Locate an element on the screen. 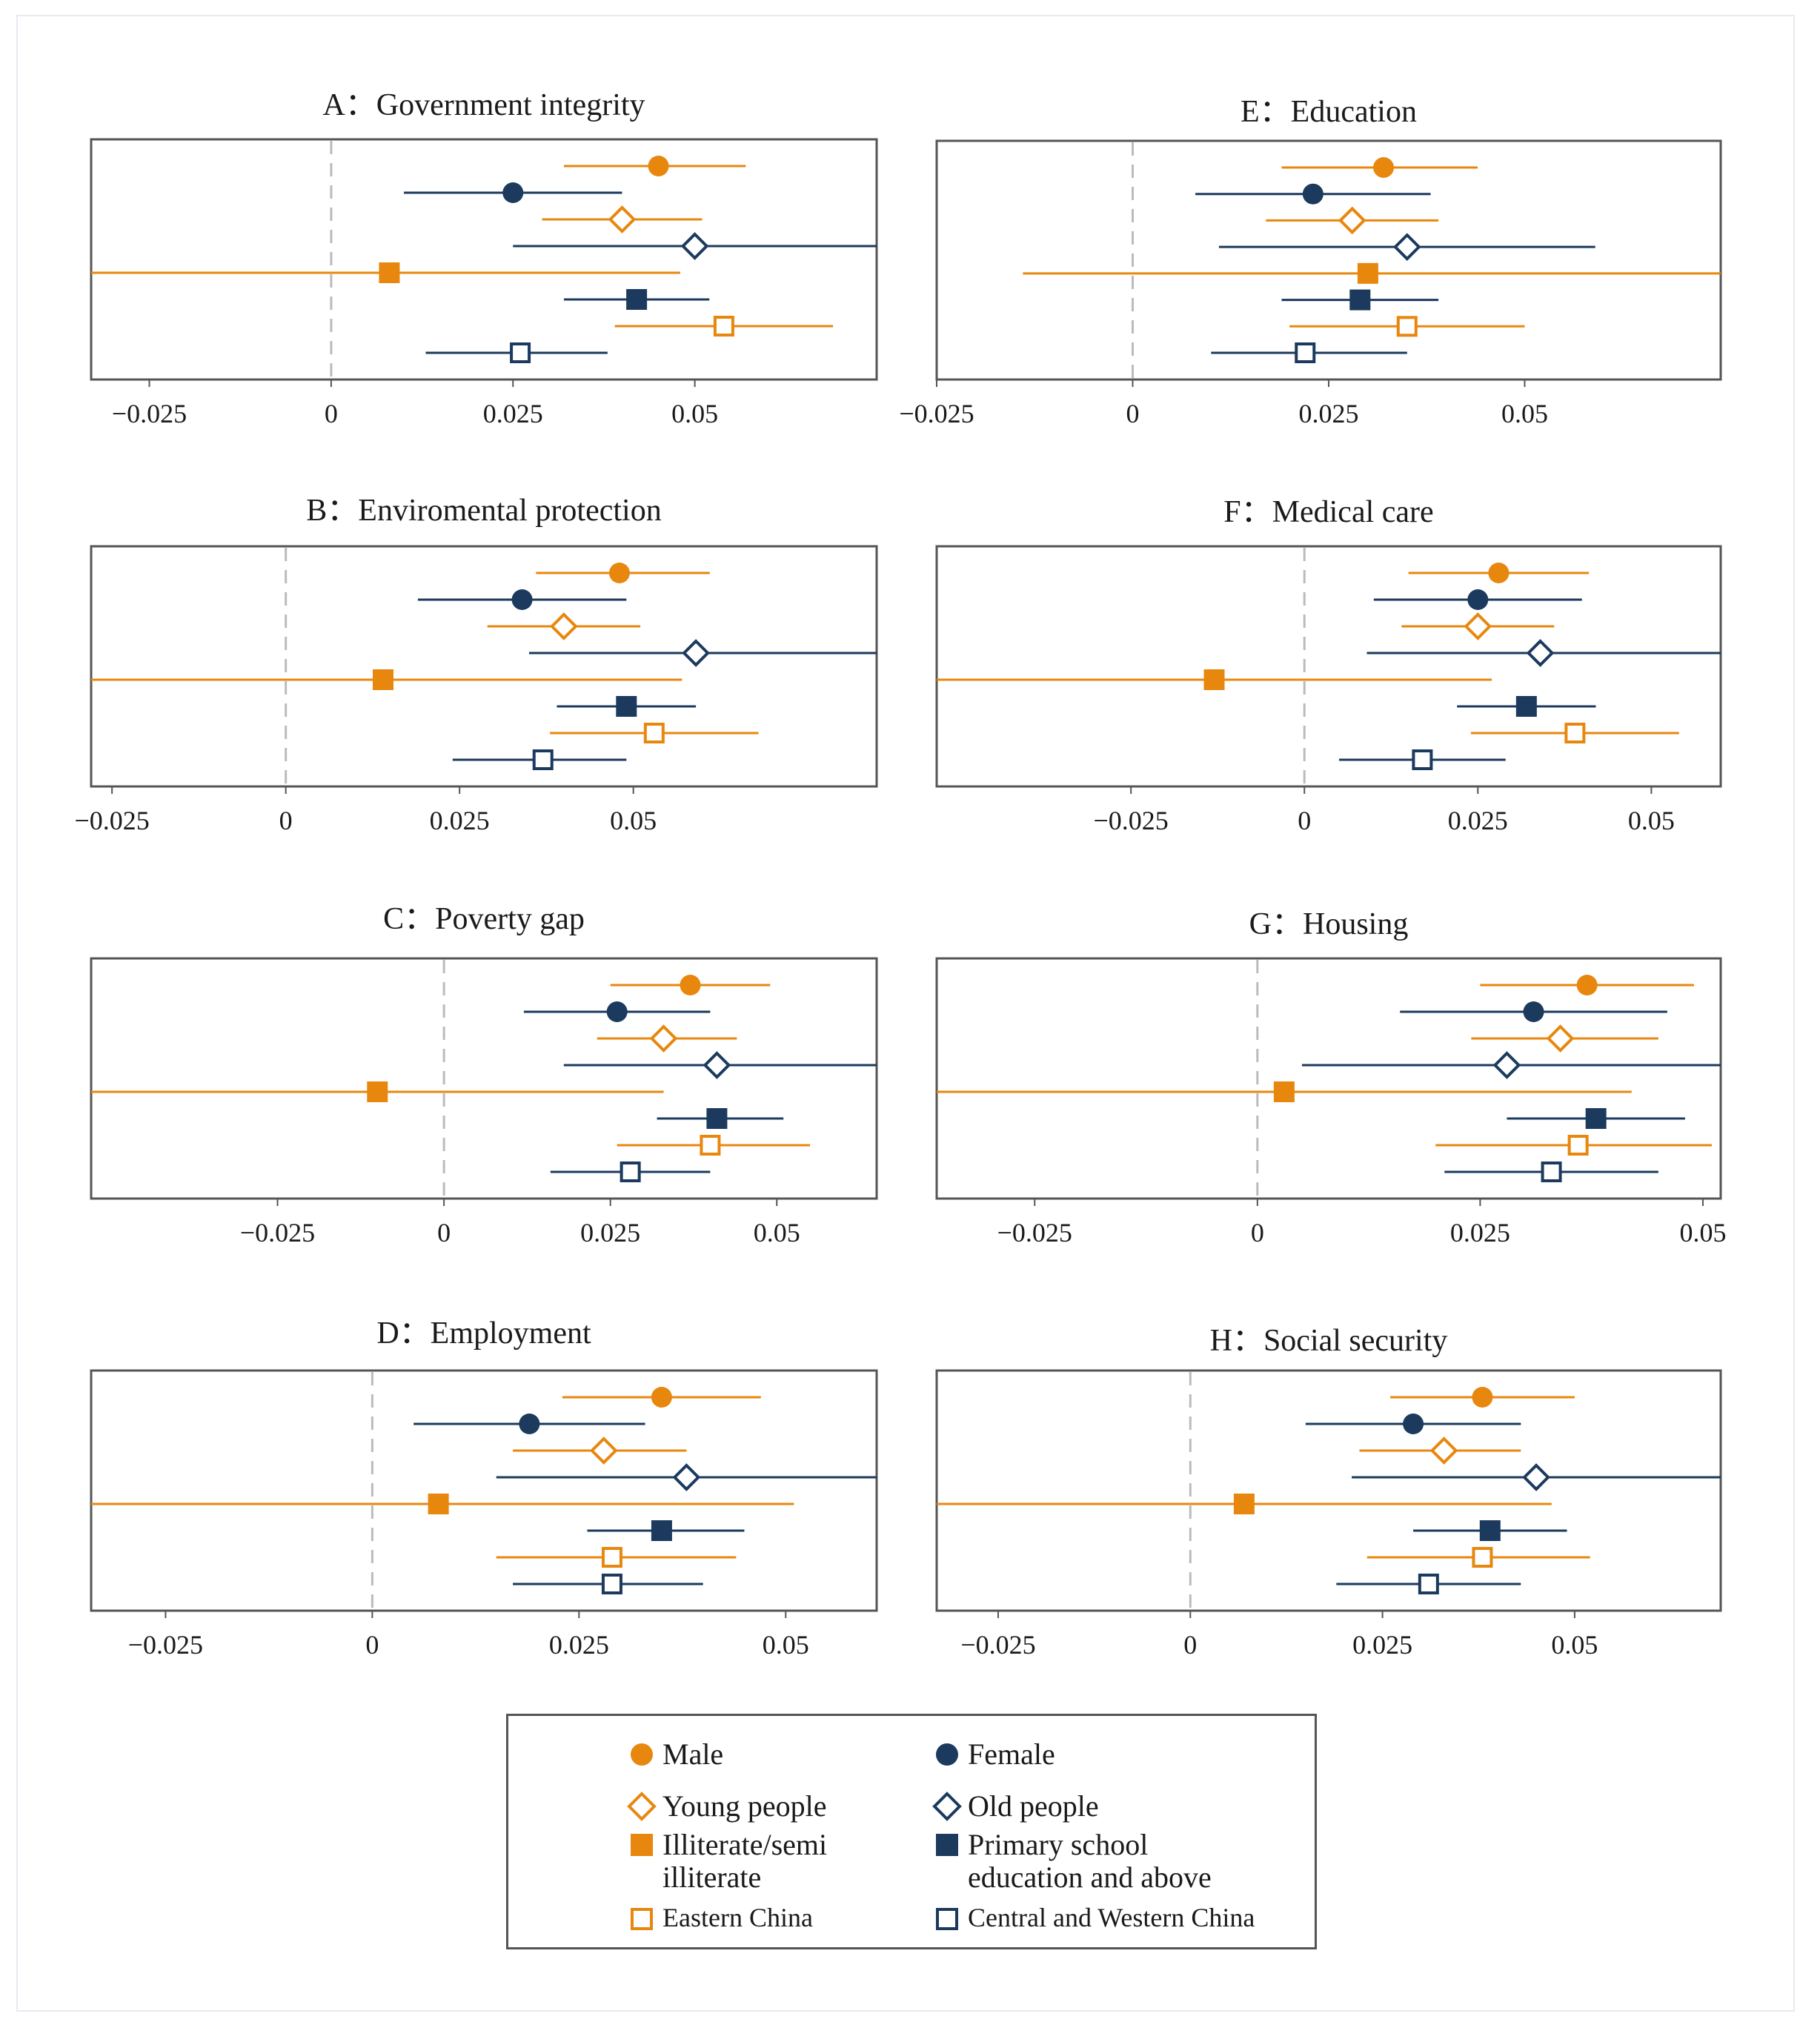 Image resolution: width=1820 pixels, height=2028 pixels. panel-f-medical-care: F：Medical care −0.025 0 0.025 0.05 is located at coordinates (1328, 665).